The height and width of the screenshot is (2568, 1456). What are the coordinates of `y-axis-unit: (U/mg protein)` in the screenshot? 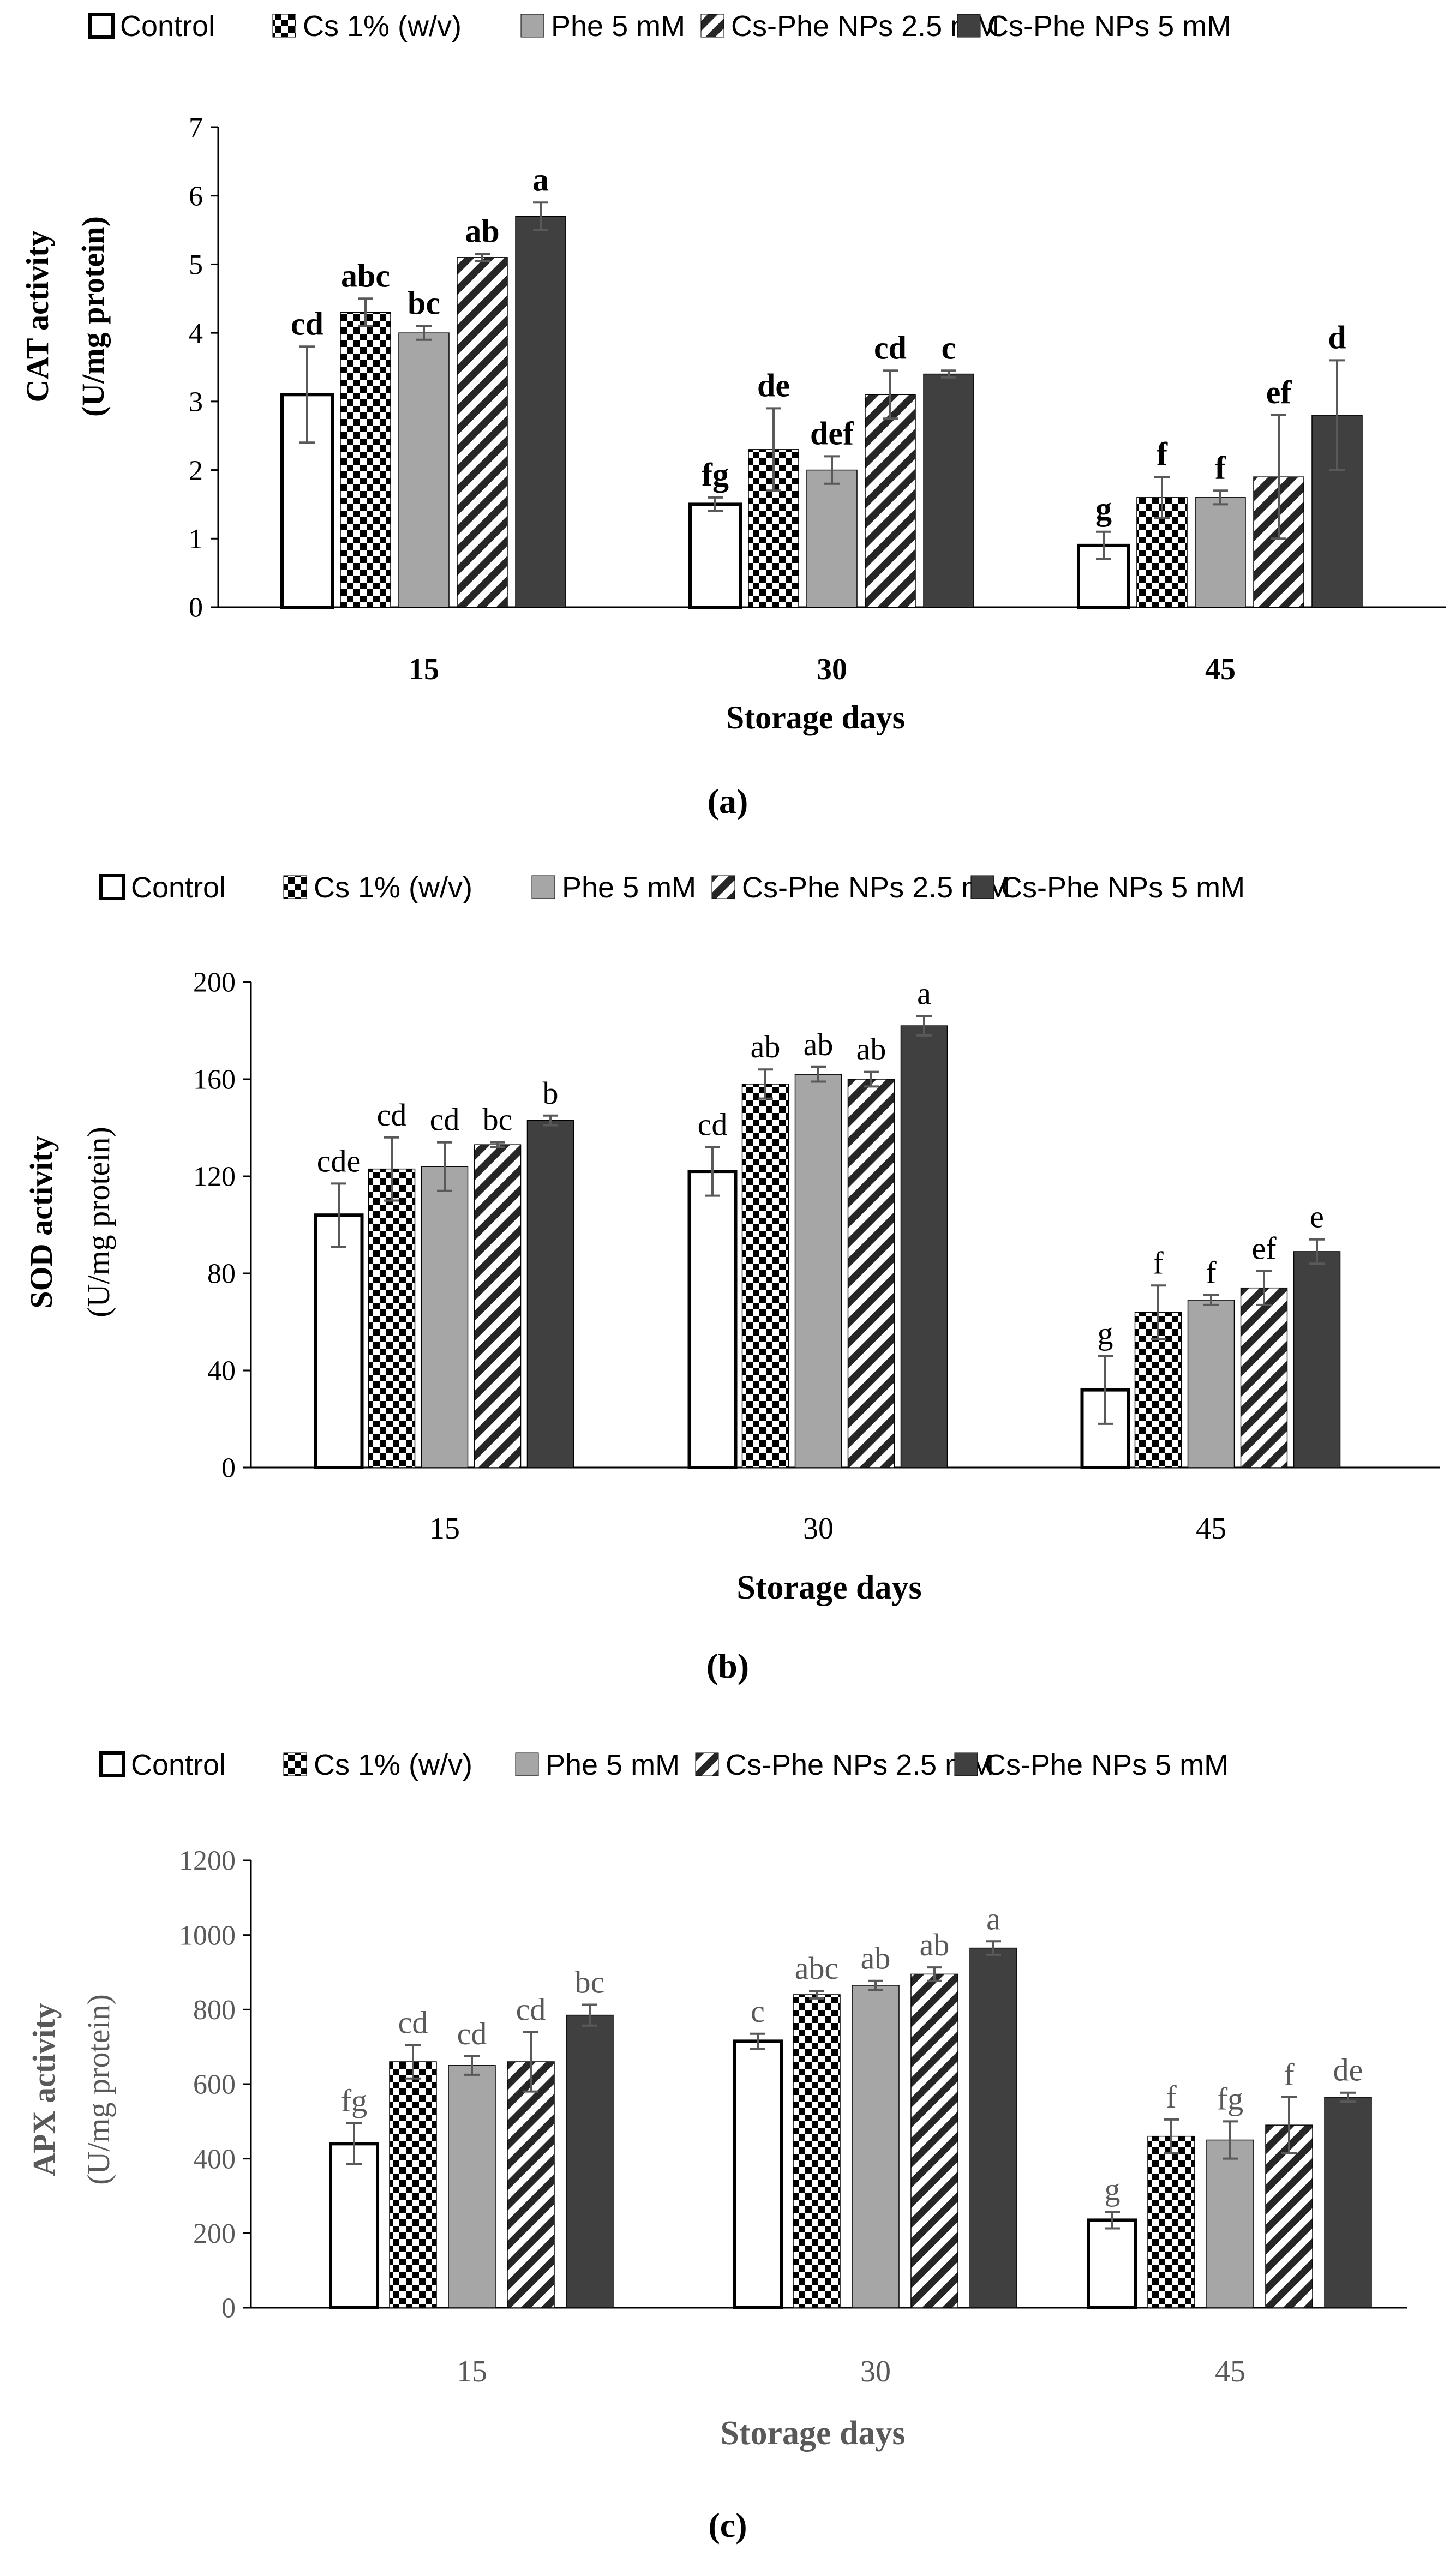 It's located at (98, 2089).